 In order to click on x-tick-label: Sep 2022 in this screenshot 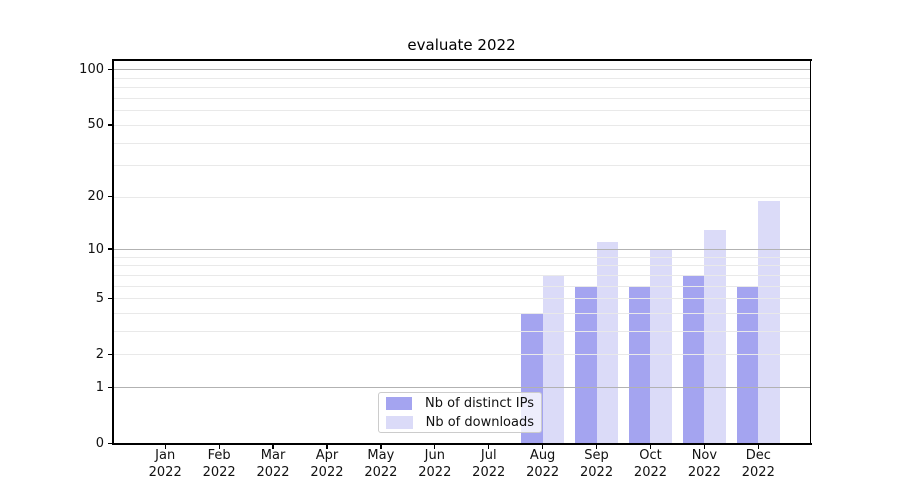, I will do `click(597, 464)`.